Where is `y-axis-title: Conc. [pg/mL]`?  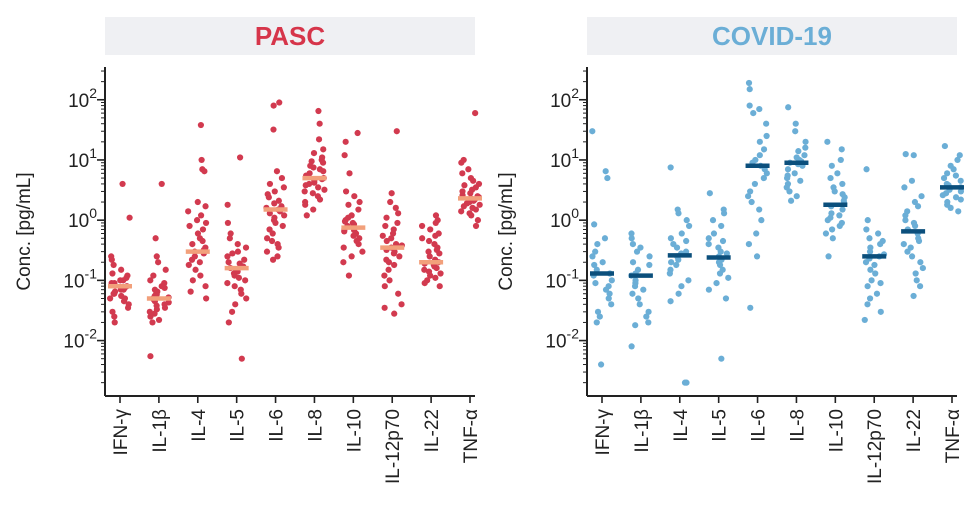 y-axis-title: Conc. [pg/mL] is located at coordinates (506, 231).